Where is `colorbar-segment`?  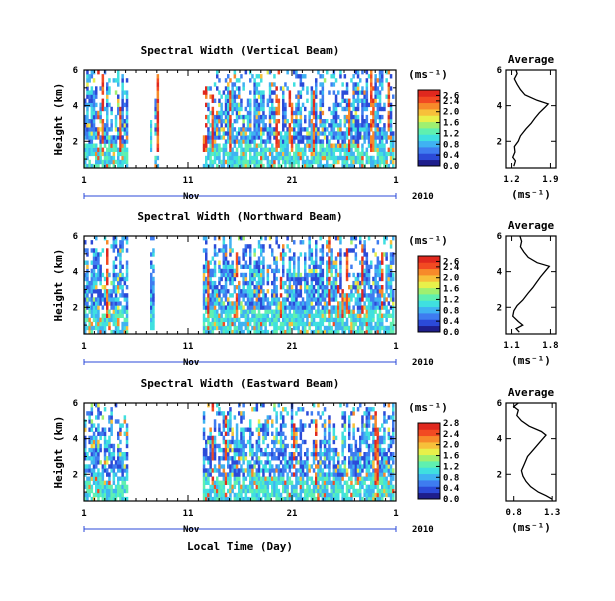
colorbar-segment is located at coordinates (429, 138).